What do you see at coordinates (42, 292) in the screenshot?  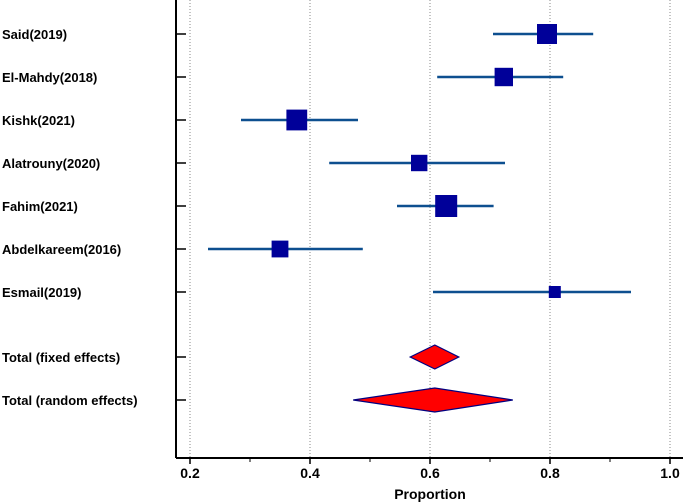 I see `study-label: Esmail(2019)` at bounding box center [42, 292].